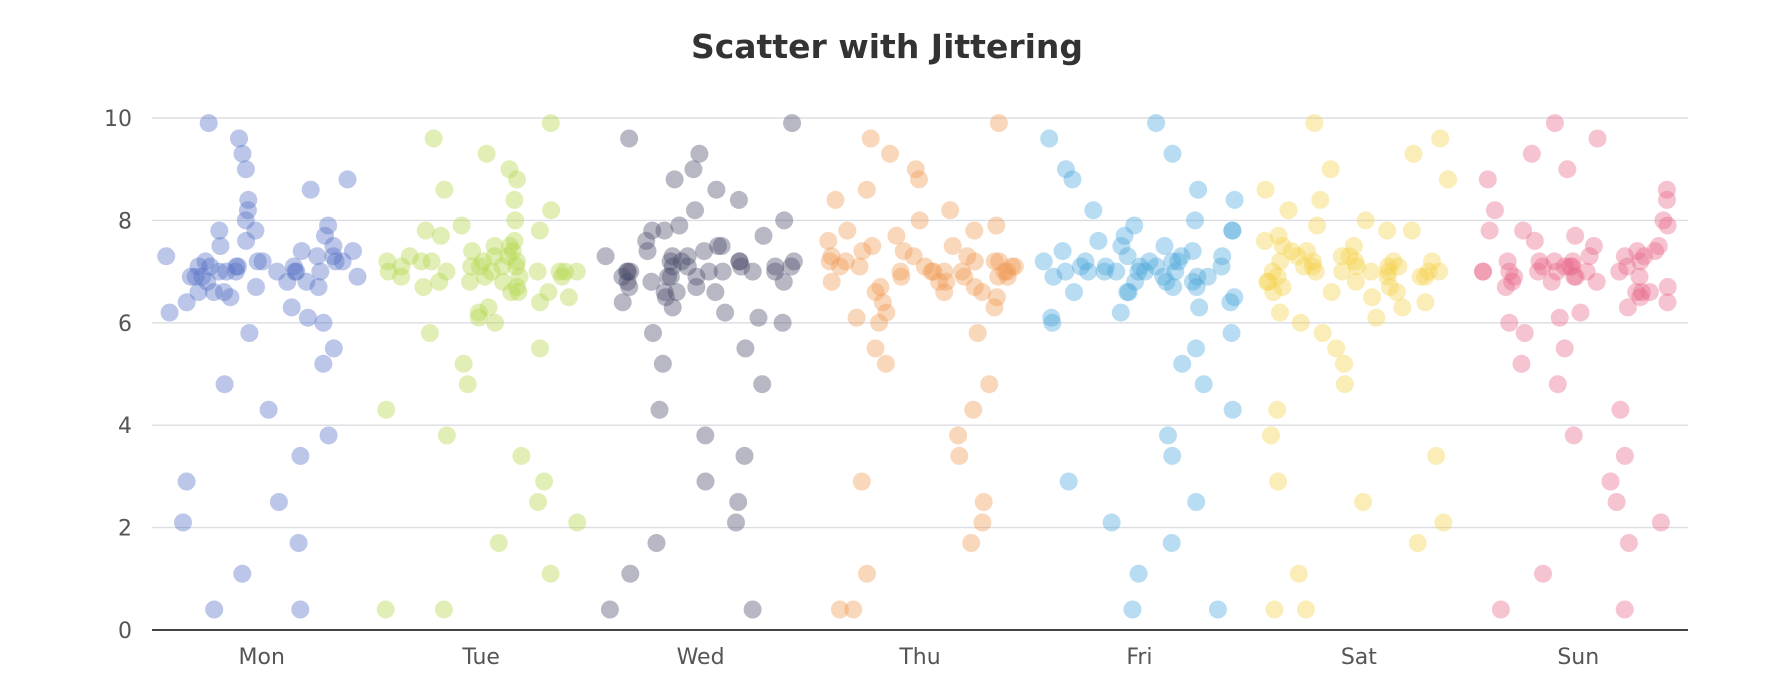 This screenshot has height=698, width=1774. Describe the element at coordinates (1356, 366) in the screenshot. I see `series-sat` at that location.